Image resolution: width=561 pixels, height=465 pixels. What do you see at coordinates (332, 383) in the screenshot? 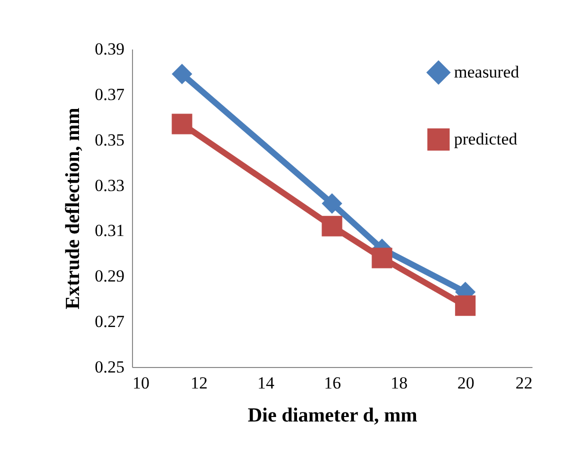
I see `x-tick-label: 16` at bounding box center [332, 383].